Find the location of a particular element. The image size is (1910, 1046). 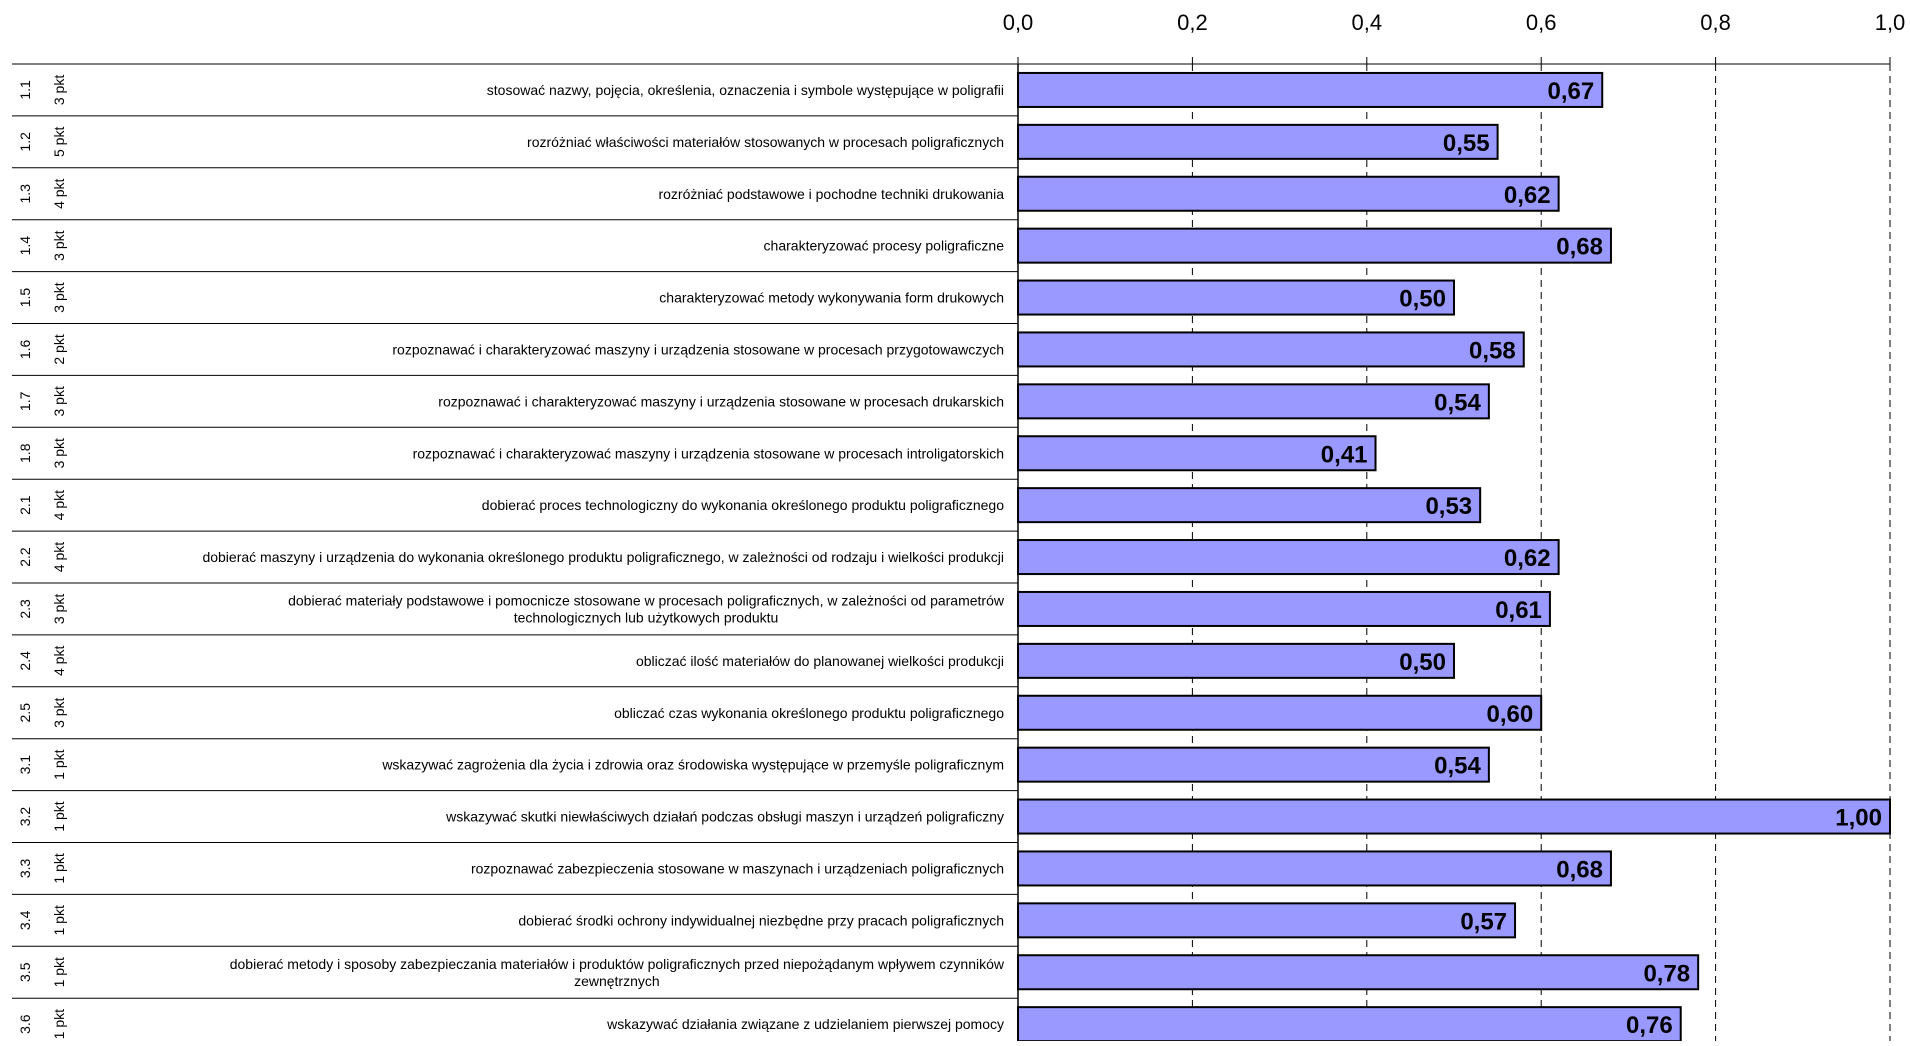

bar-value-label: 0,78 is located at coordinates (1666, 973).